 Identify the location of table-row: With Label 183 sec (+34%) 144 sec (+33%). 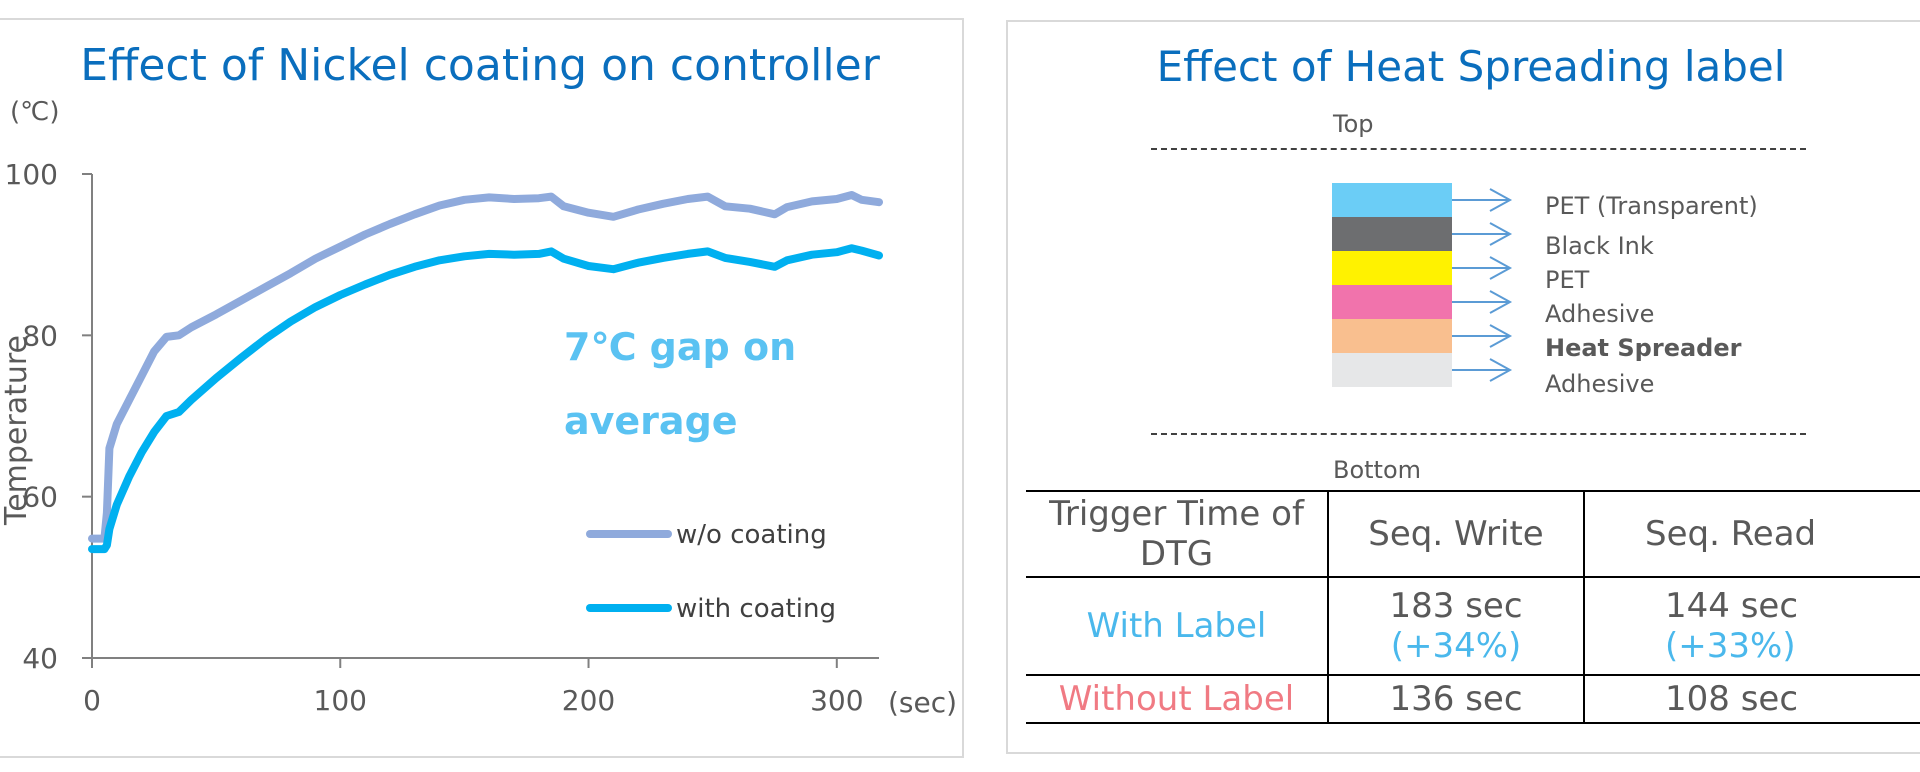
(1473, 626).